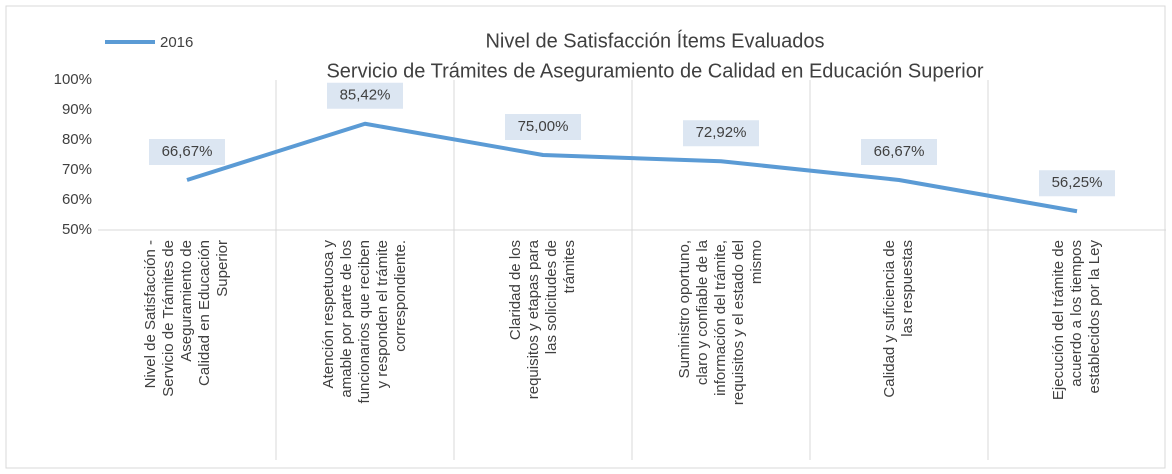  What do you see at coordinates (400, 296) in the screenshot?
I see `x-tick-label: correspondiente.` at bounding box center [400, 296].